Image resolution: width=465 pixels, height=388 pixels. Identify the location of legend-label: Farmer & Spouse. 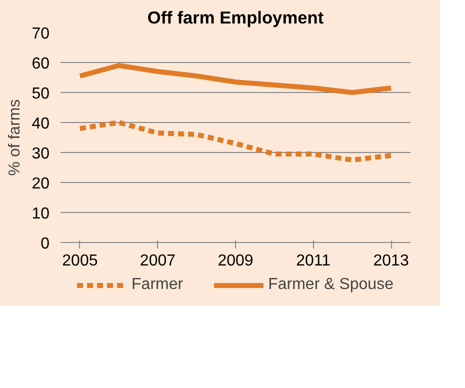
(331, 285).